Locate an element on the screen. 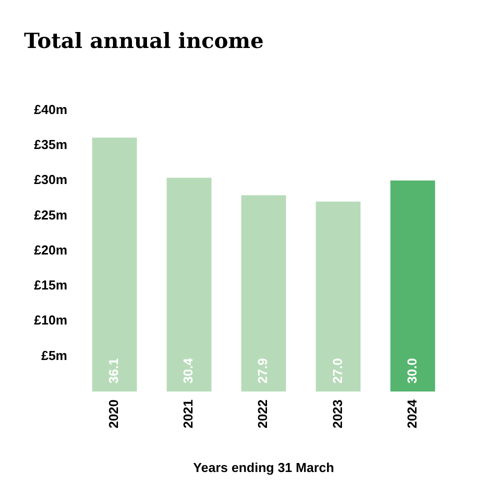  data-label: 30.4 is located at coordinates (188, 370).